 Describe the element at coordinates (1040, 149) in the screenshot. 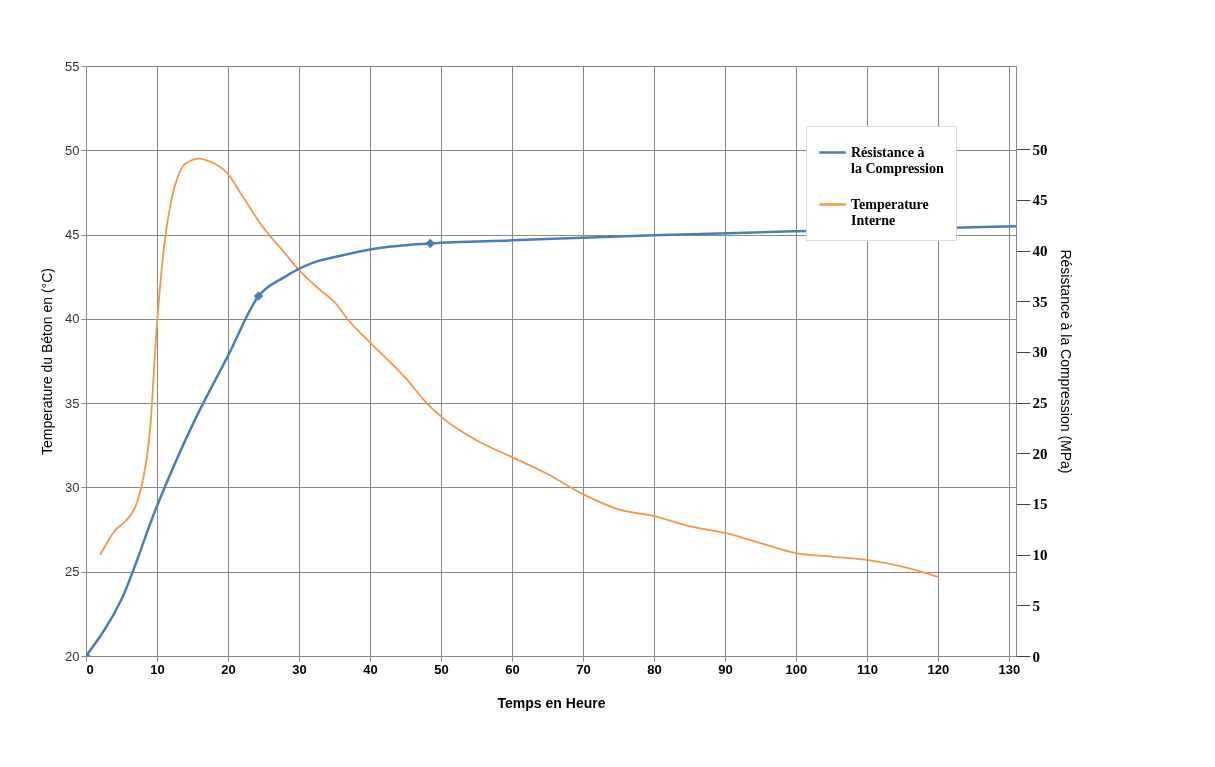

I see `y2-tick-label: 50` at that location.